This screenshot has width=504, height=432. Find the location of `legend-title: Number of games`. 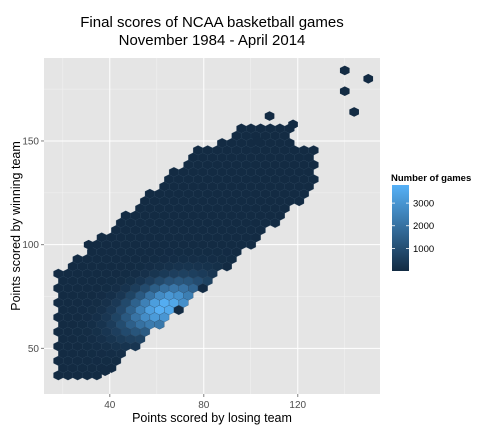

legend-title: Number of games is located at coordinates (431, 178).